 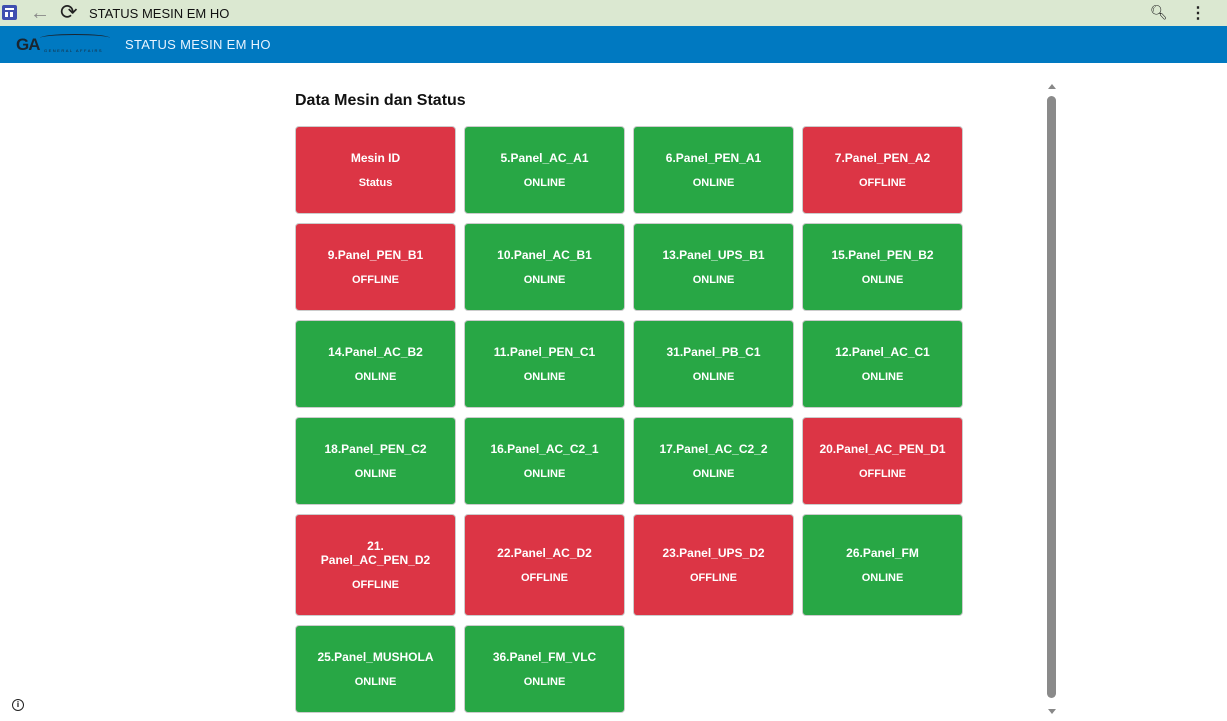 What do you see at coordinates (375, 267) in the screenshot?
I see `machine-card: 9.Panel_PEN_B1 OFFLINE` at bounding box center [375, 267].